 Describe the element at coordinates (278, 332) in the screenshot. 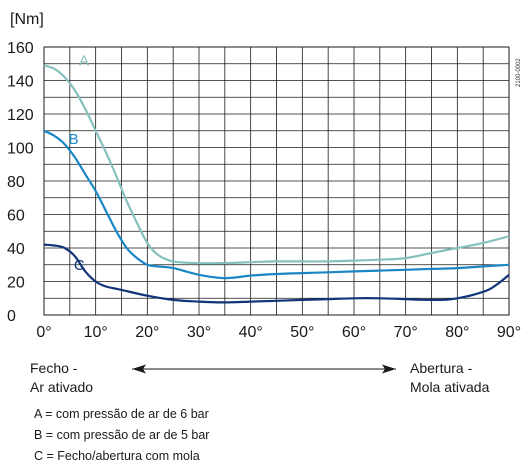

I see `x-axis-ticks: 0° 10° 20° 30° 40° 50° 60° 70° 80° 90°` at that location.